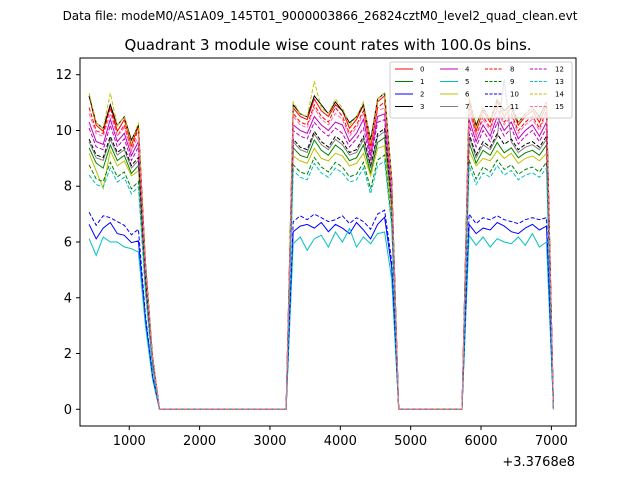  What do you see at coordinates (199, 441) in the screenshot?
I see `x-tick-label: 2000` at bounding box center [199, 441].